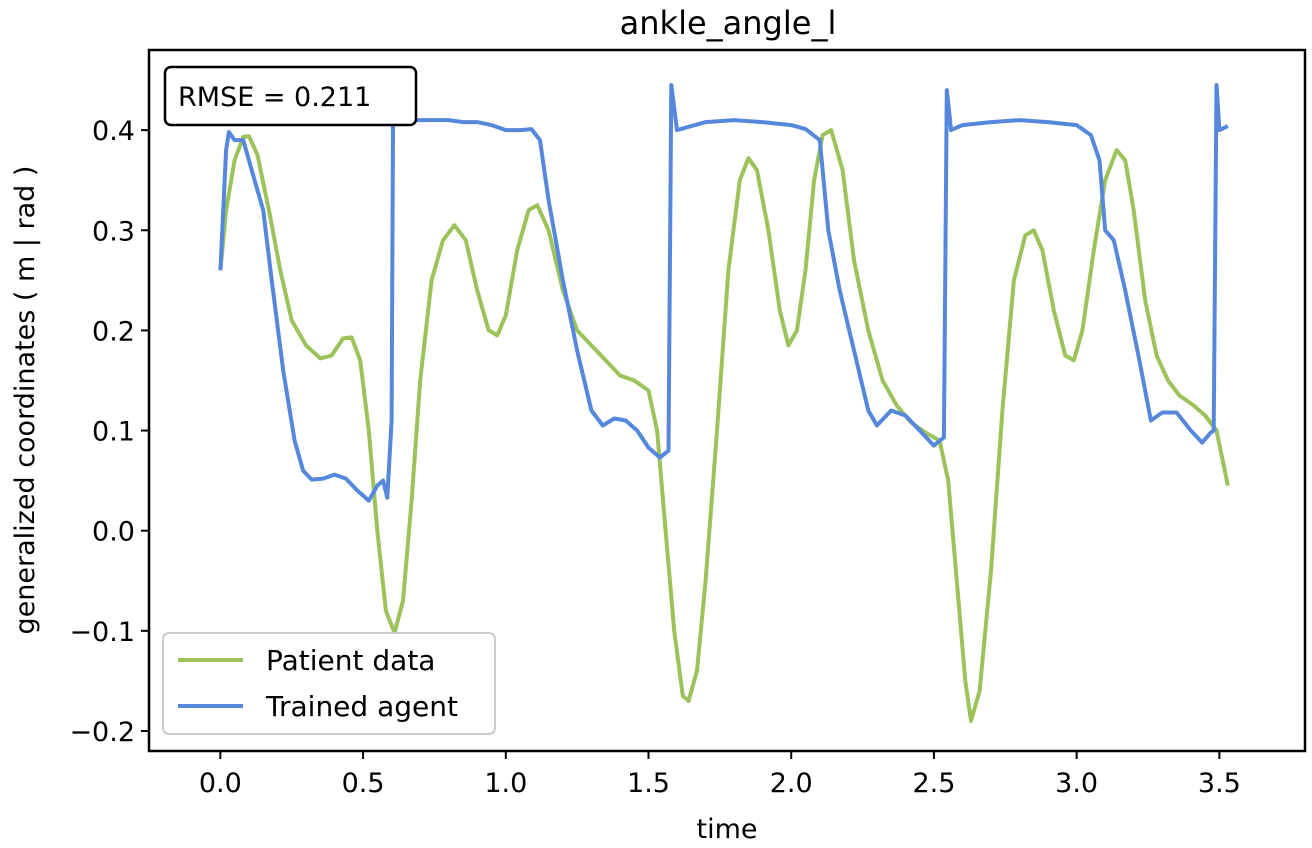 This screenshot has height=848, width=1312. What do you see at coordinates (791, 783) in the screenshot?
I see `x-tick-label: 2.0` at bounding box center [791, 783].